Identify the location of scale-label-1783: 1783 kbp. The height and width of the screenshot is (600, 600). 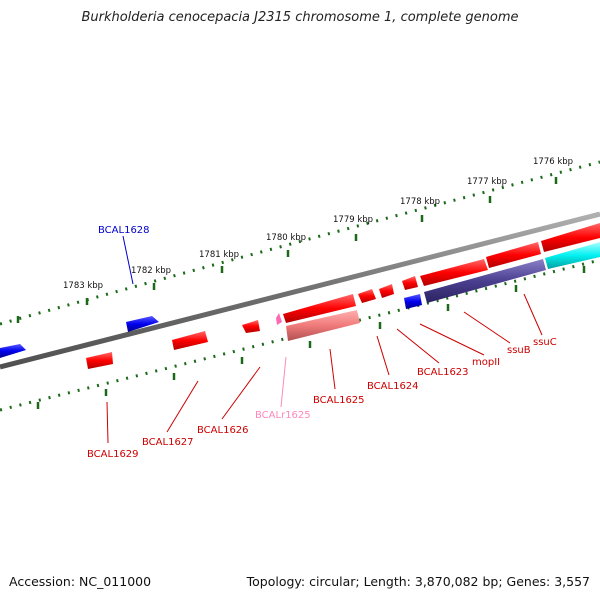
(83, 286).